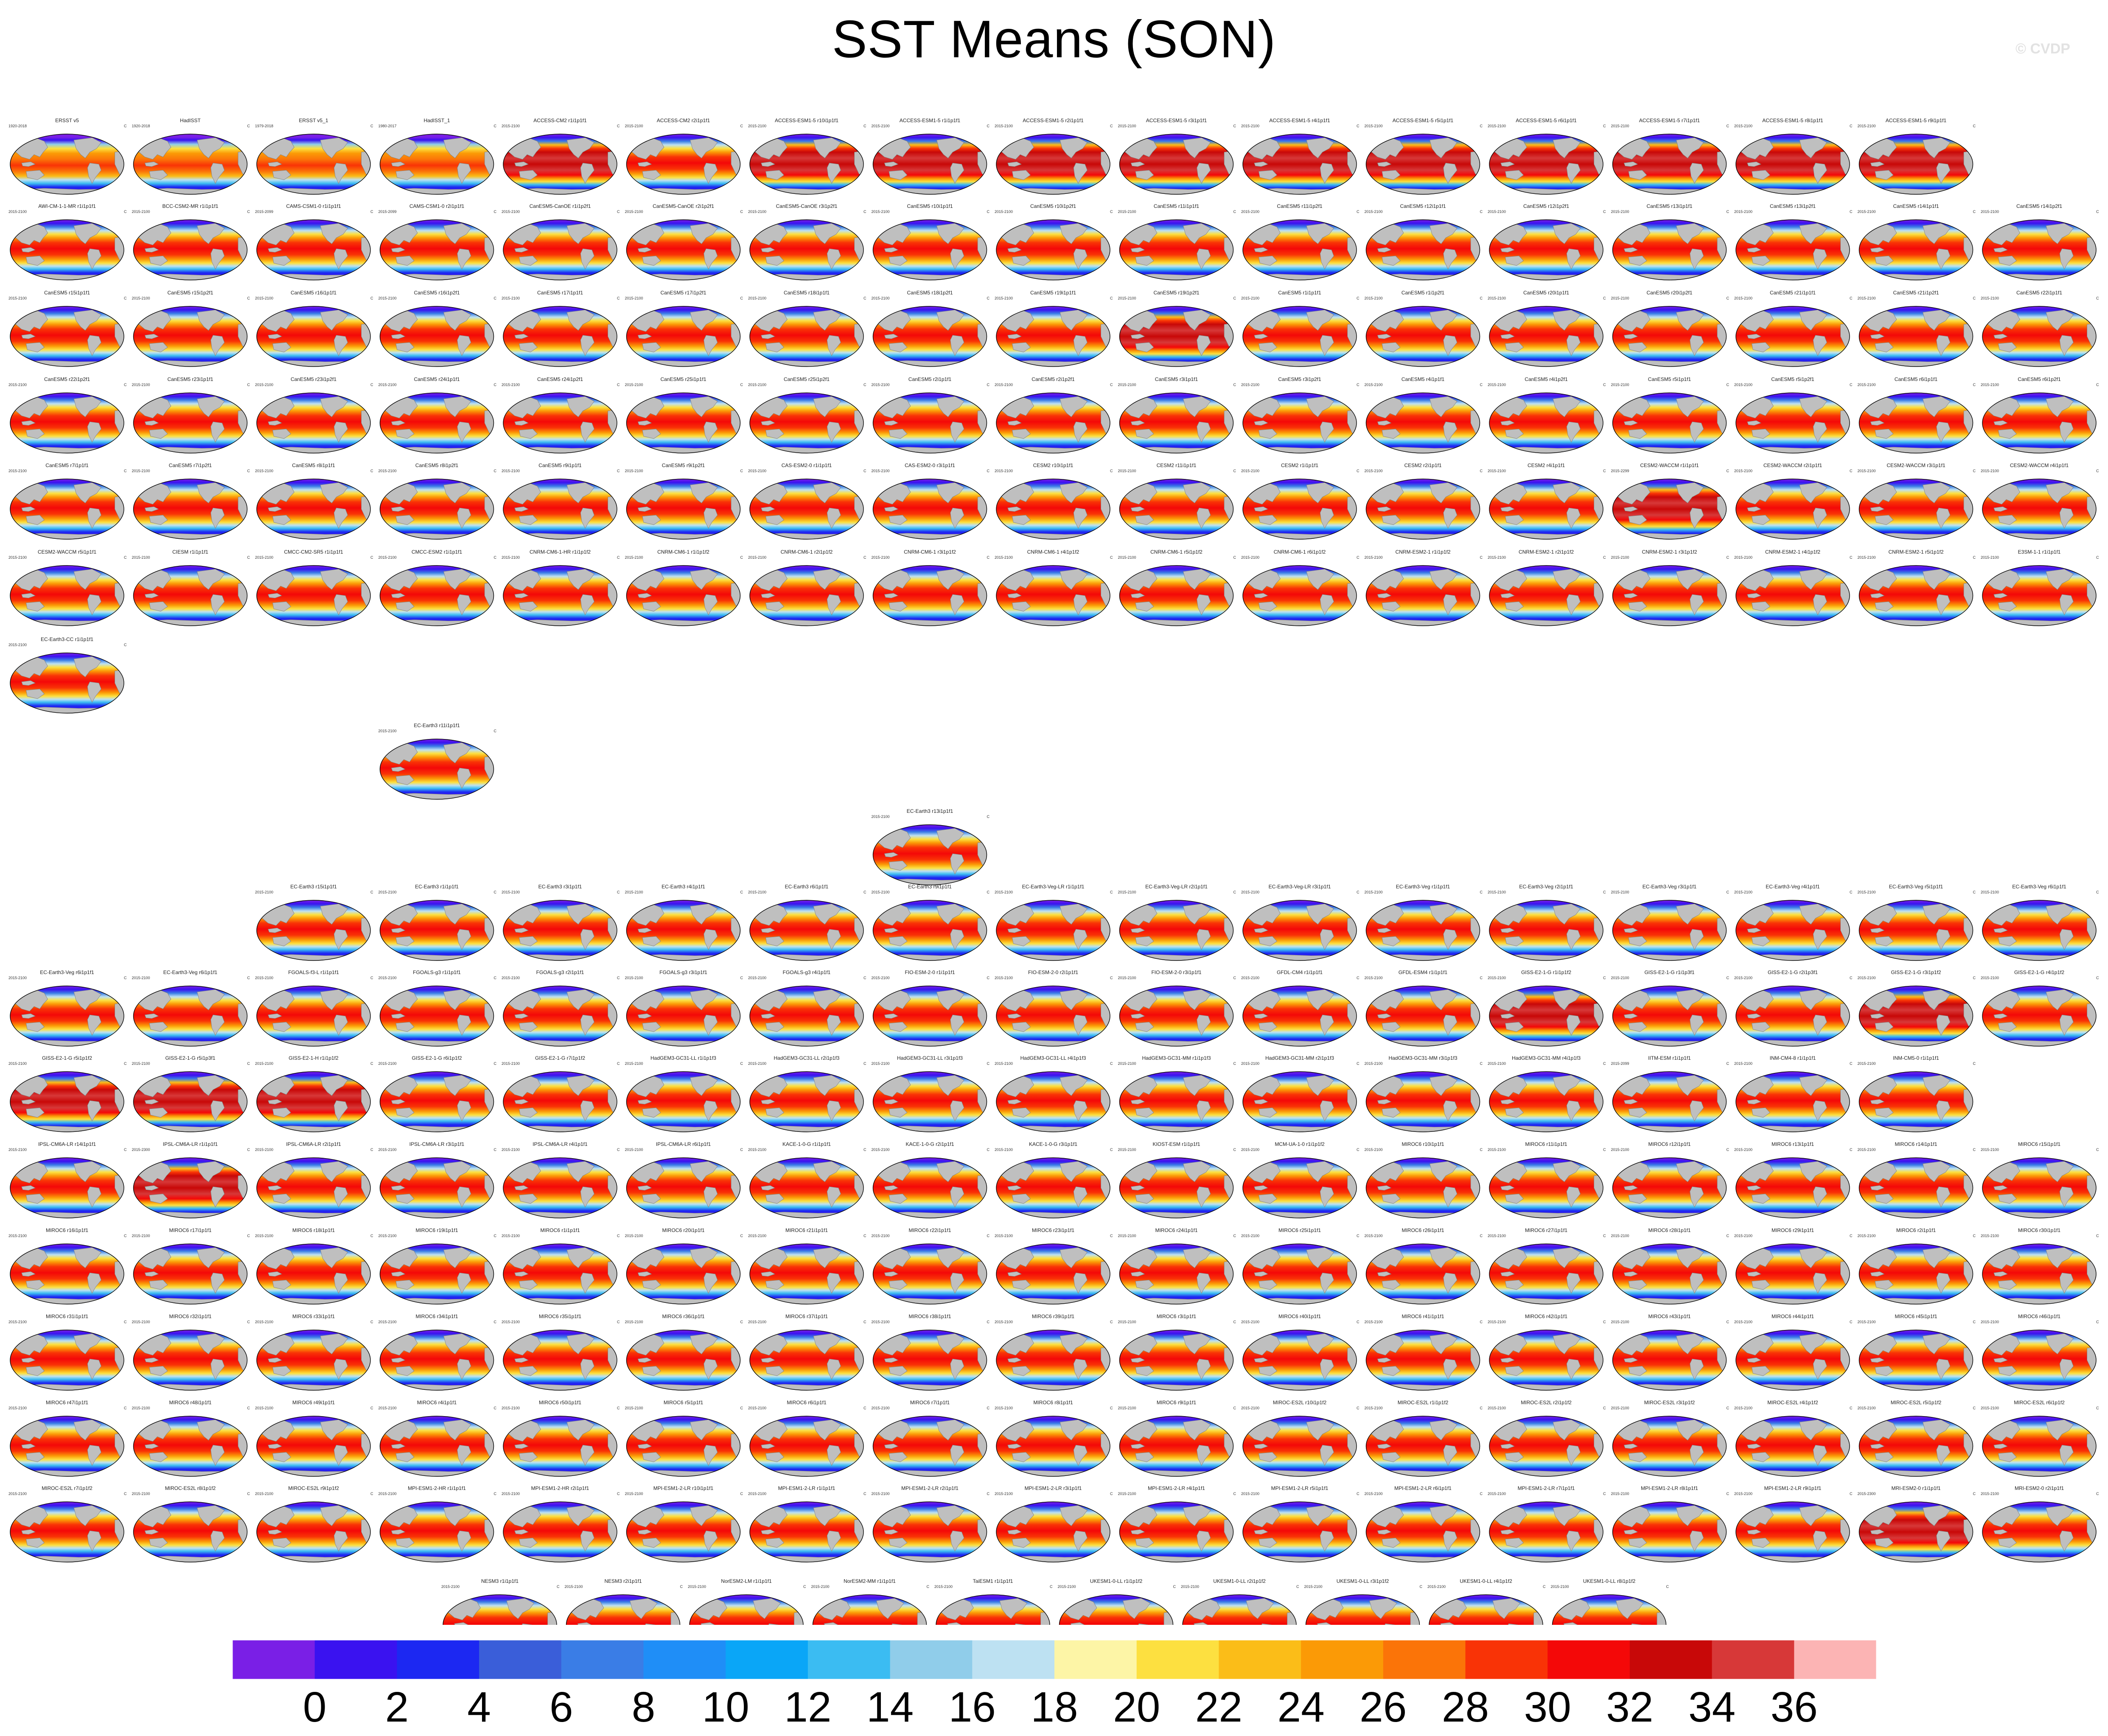 The width and height of the screenshot is (2108, 1736). What do you see at coordinates (1669, 1316) in the screenshot?
I see `panel-title: MIROC6 r43i1p1f1` at bounding box center [1669, 1316].